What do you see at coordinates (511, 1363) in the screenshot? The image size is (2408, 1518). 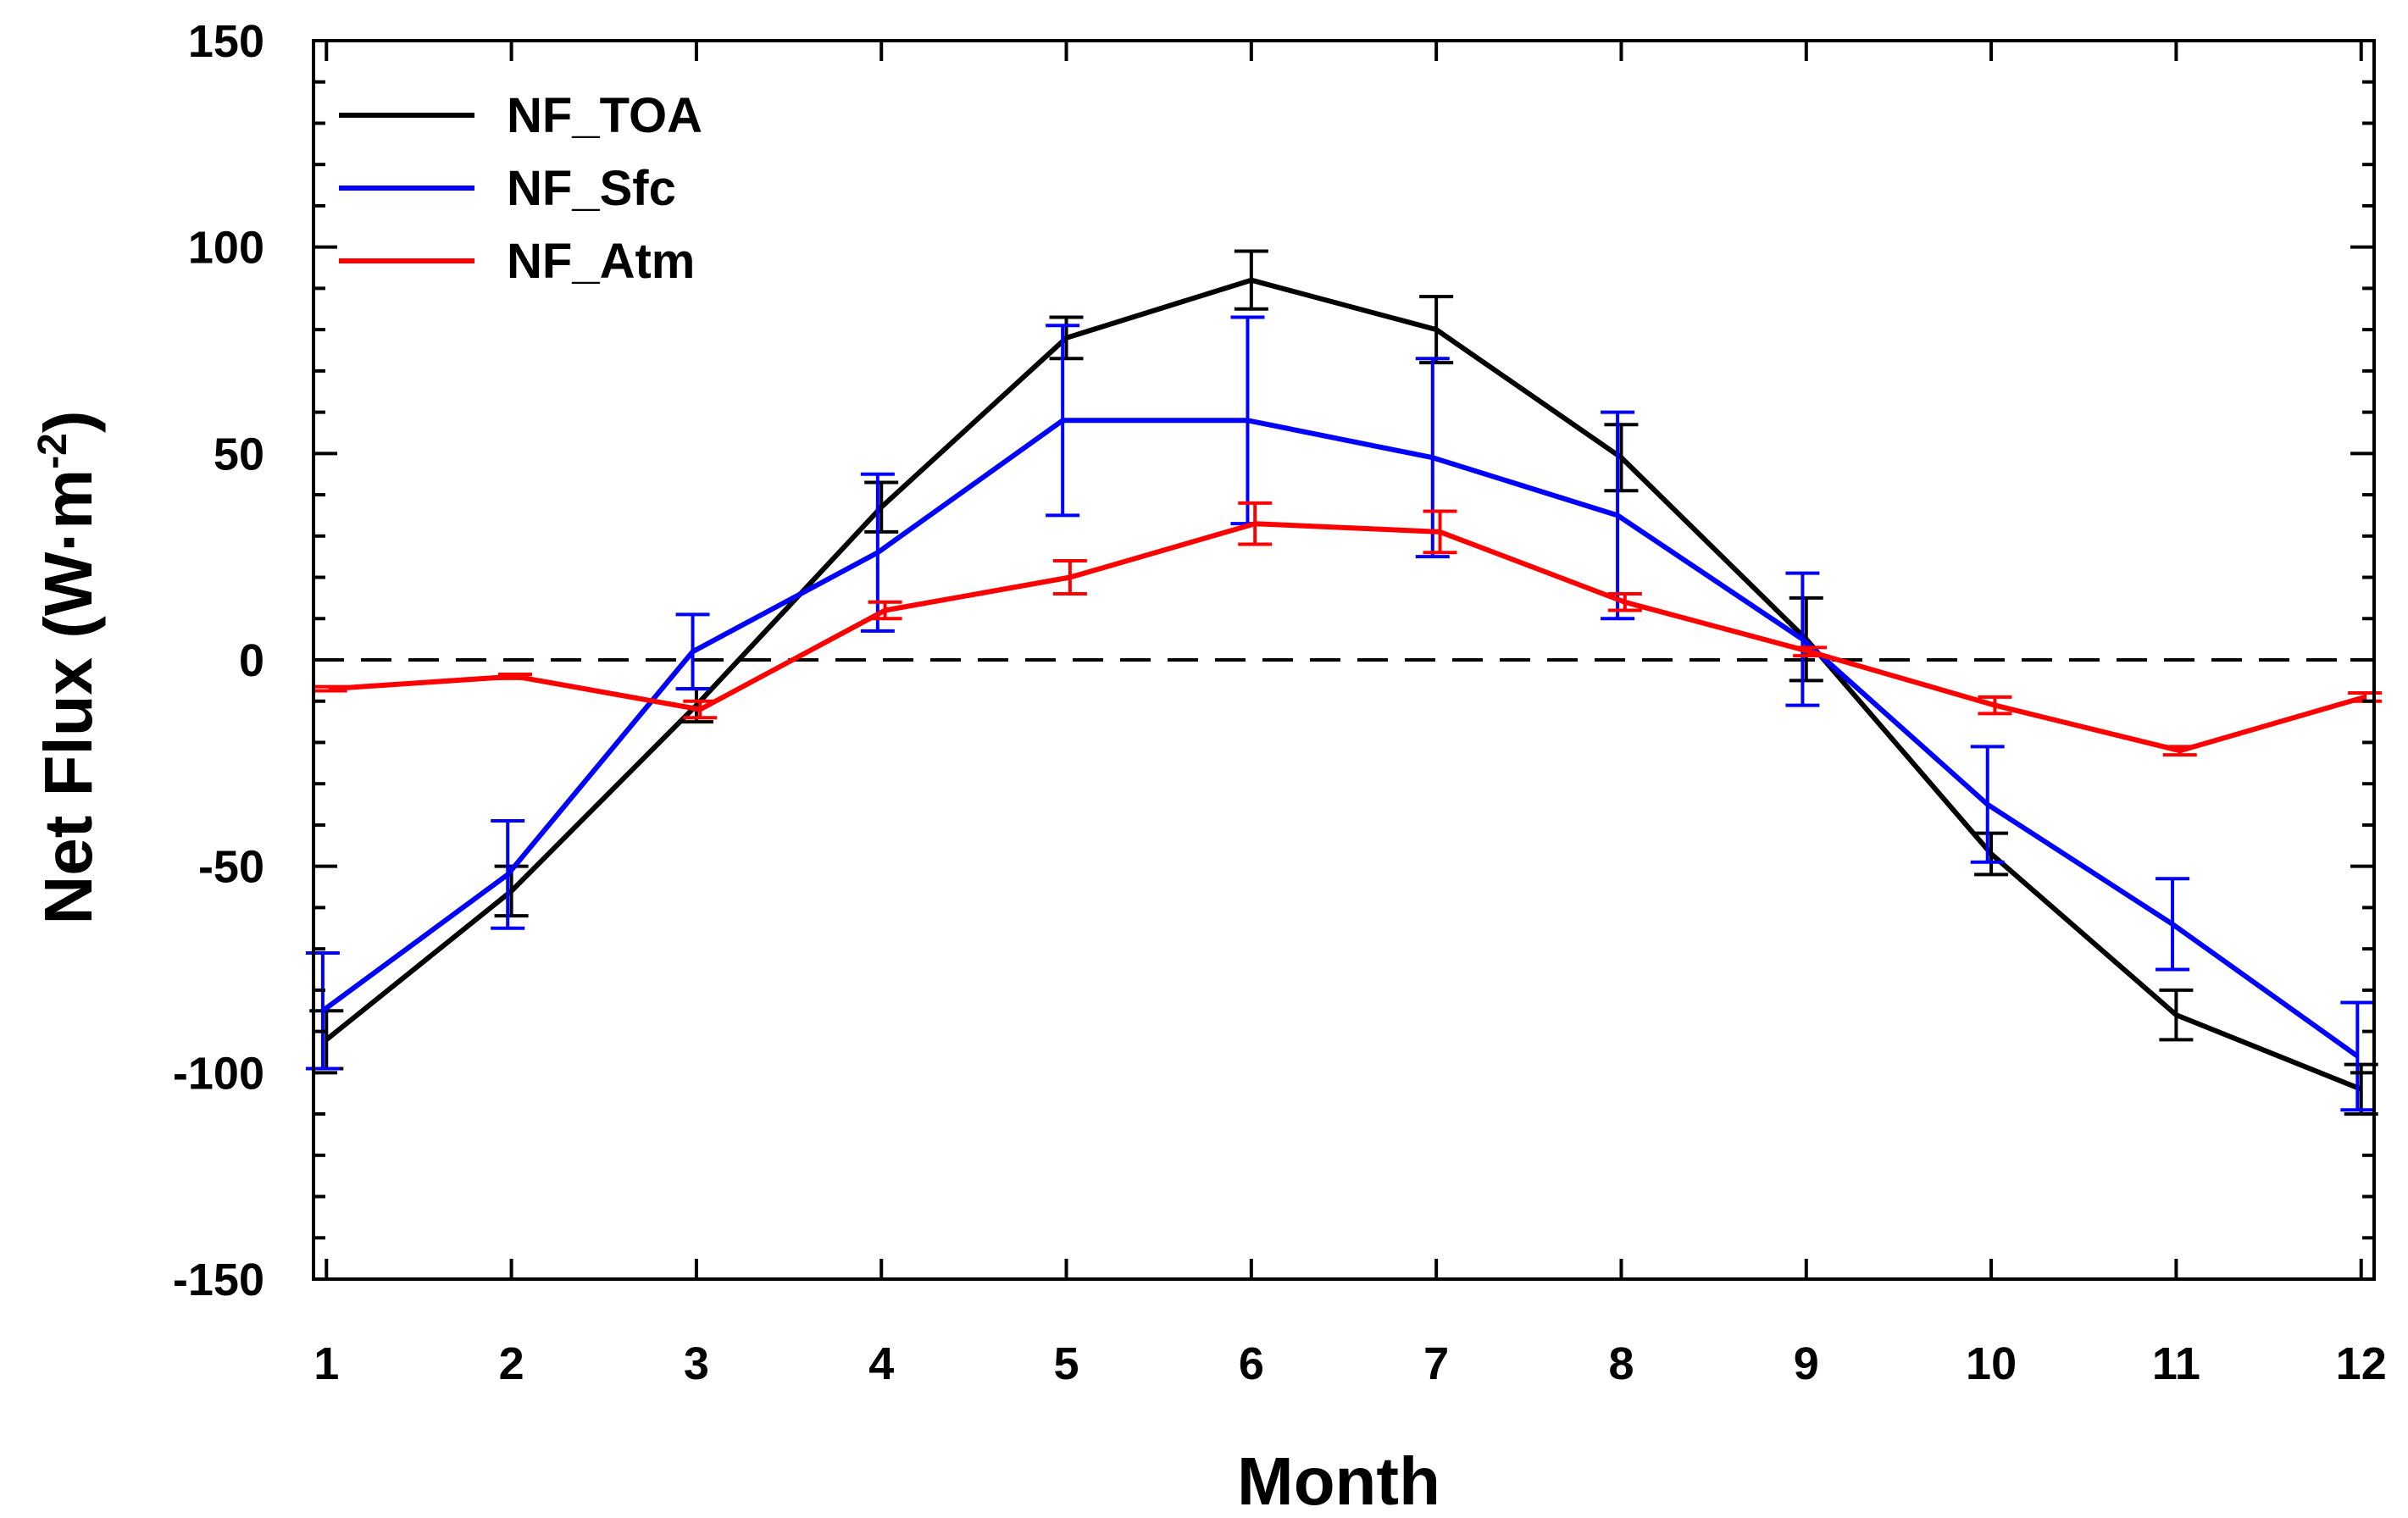 I see `x-tick-label: 2` at bounding box center [511, 1363].